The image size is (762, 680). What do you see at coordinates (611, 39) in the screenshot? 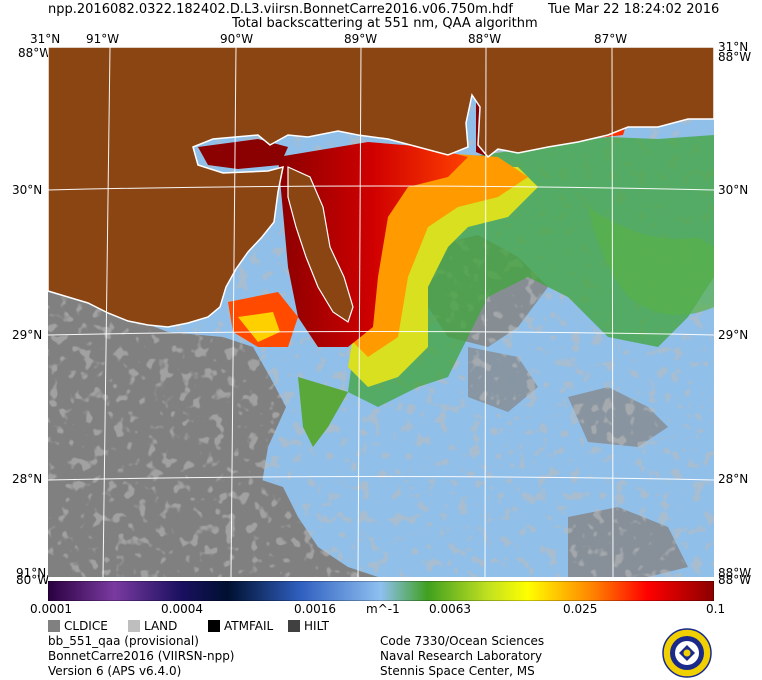
I see `lon-label-87w: 87°W` at bounding box center [611, 39].